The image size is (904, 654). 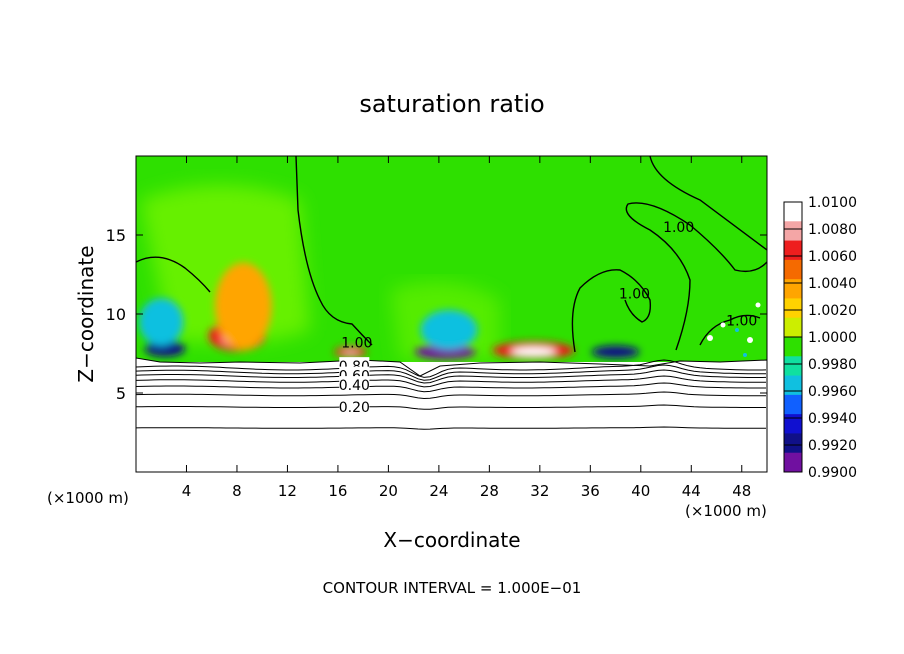 I want to click on x-unit-right: (×1000 m), so click(x=726, y=511).